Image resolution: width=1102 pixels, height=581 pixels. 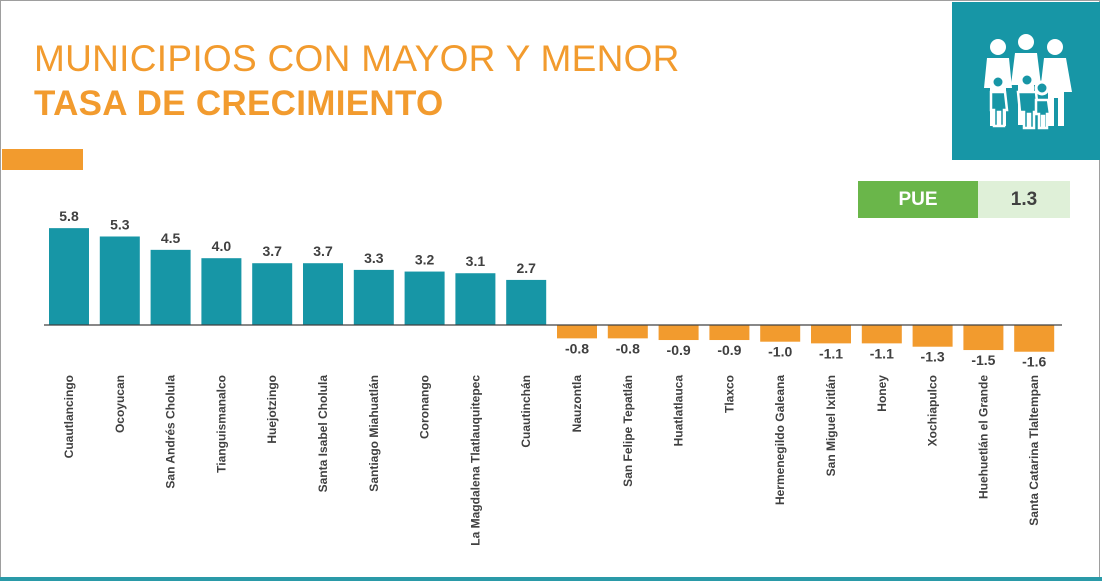 What do you see at coordinates (831, 425) in the screenshot?
I see `category-label-15: San Miguel Ixitlán` at bounding box center [831, 425].